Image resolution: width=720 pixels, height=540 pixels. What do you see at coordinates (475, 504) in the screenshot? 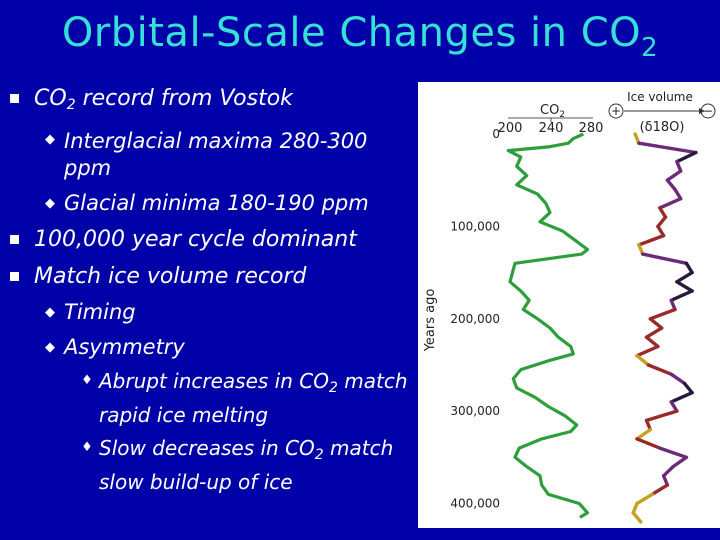
I see `y-tick-label: 400,000` at bounding box center [475, 504].